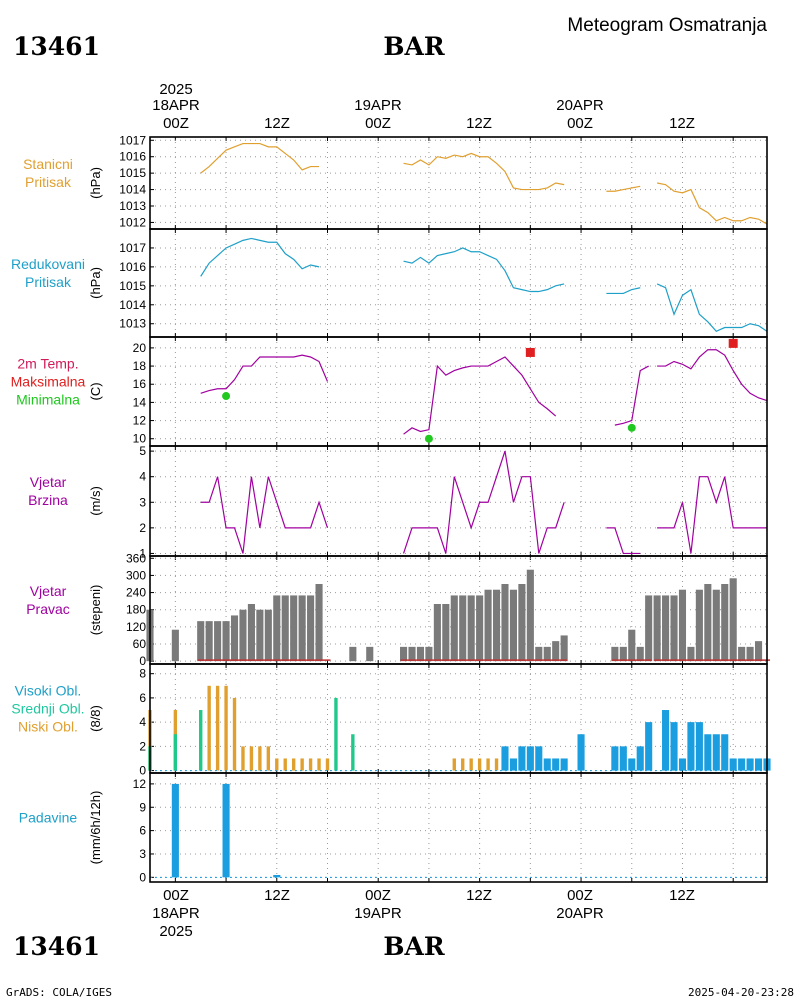  I want to click on bottom-hour-label-0: 00Z, so click(176, 895).